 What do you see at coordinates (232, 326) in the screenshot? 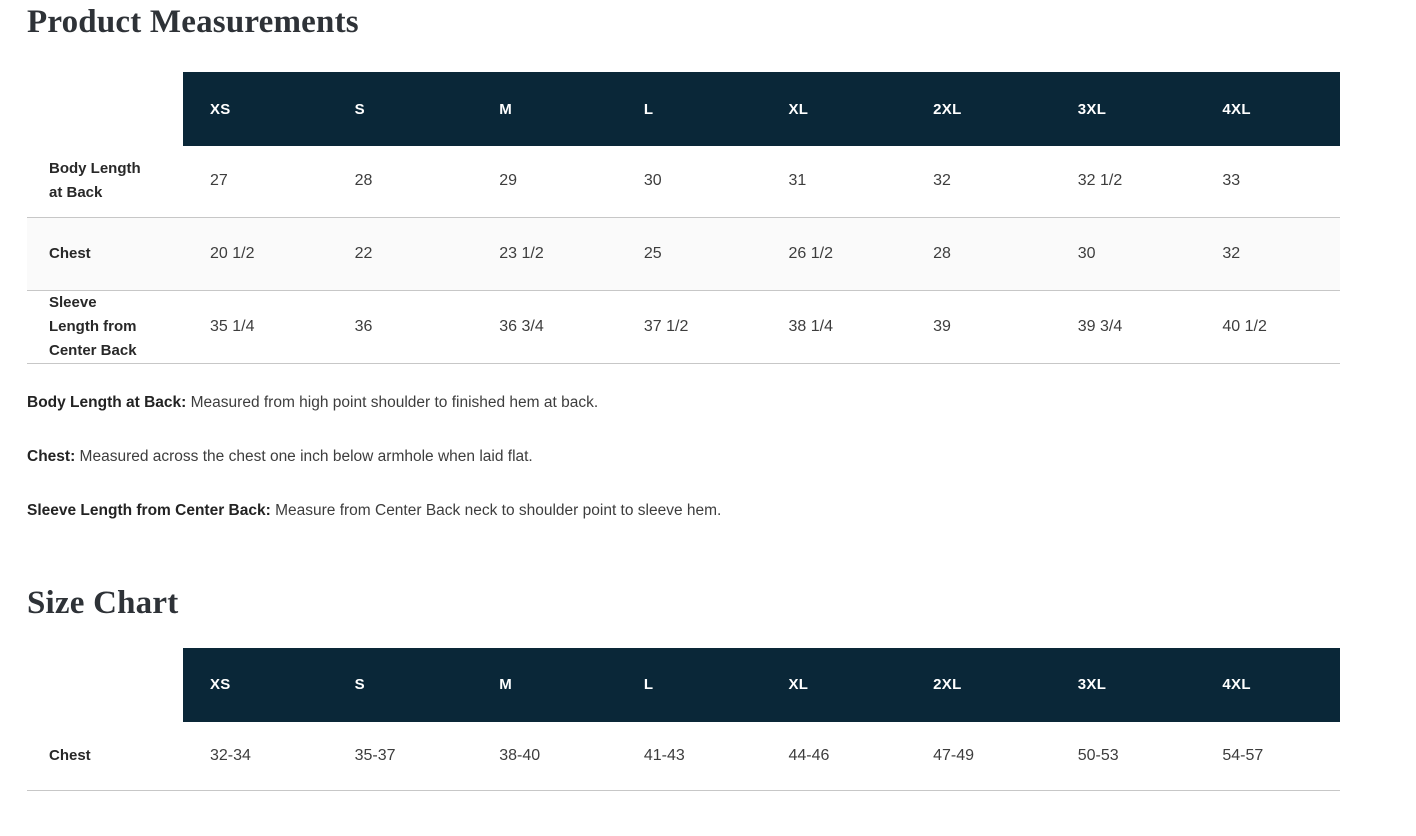
I see `measurement-value-cell: 35 1/4` at bounding box center [232, 326].